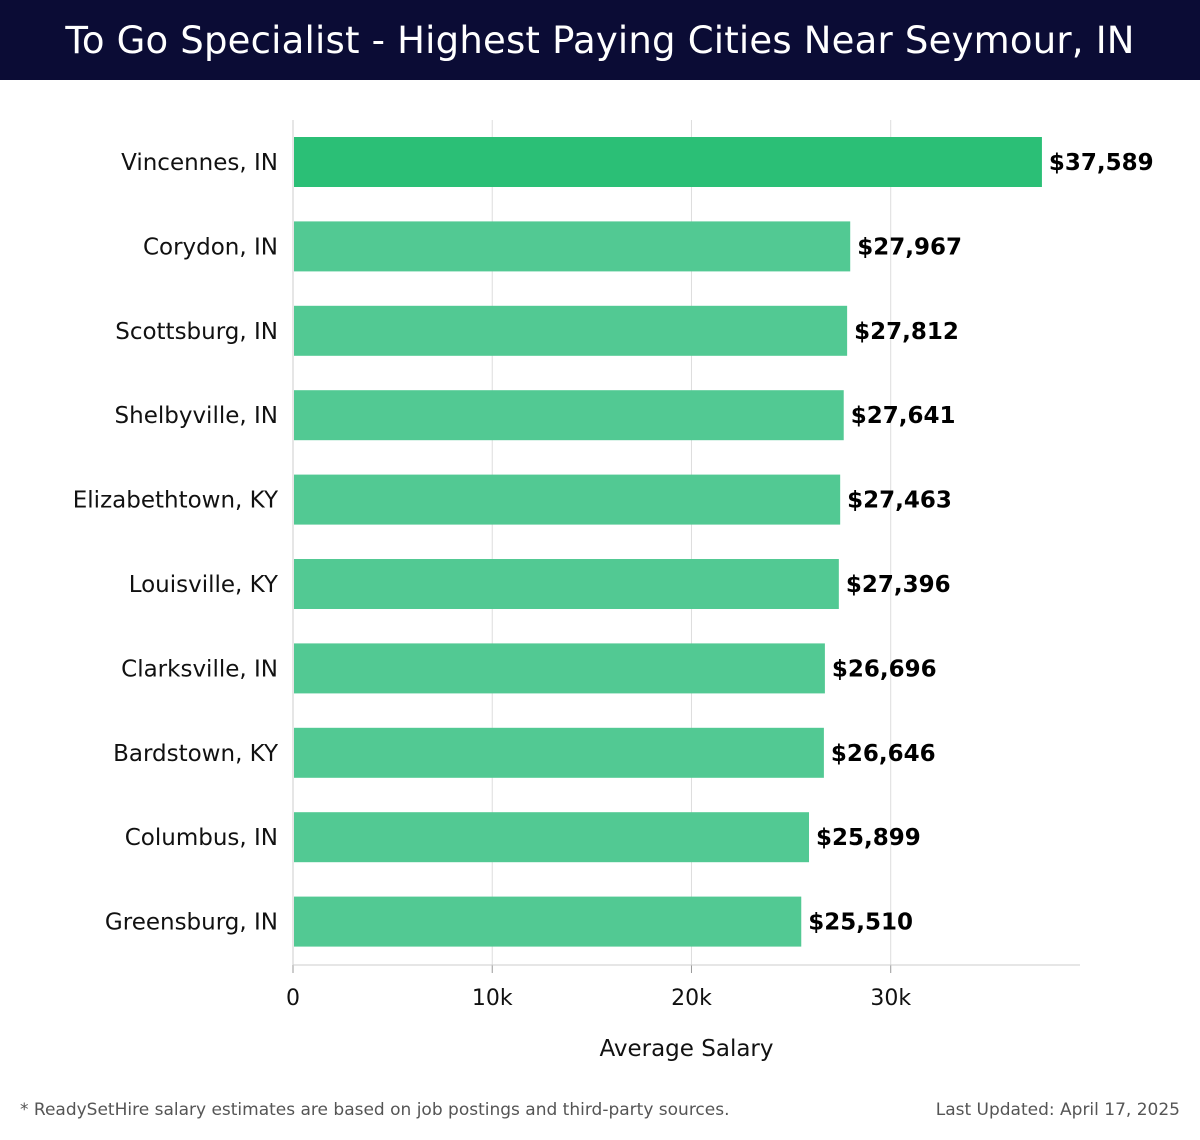  What do you see at coordinates (883, 754) in the screenshot?
I see `value-label: $26,646` at bounding box center [883, 754].